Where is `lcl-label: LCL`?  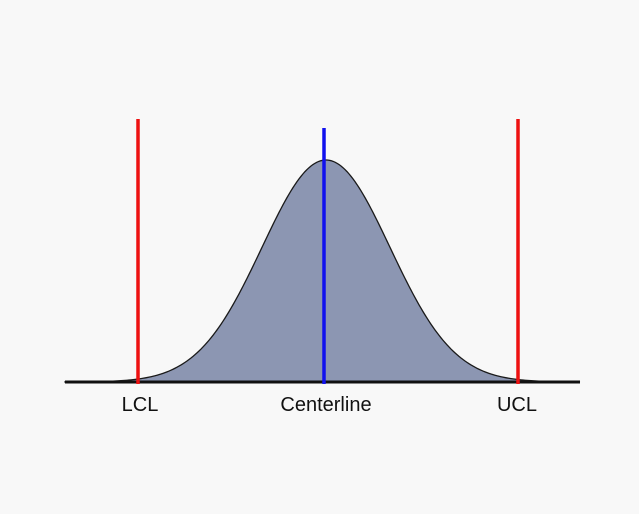
lcl-label: LCL is located at coordinates (140, 405).